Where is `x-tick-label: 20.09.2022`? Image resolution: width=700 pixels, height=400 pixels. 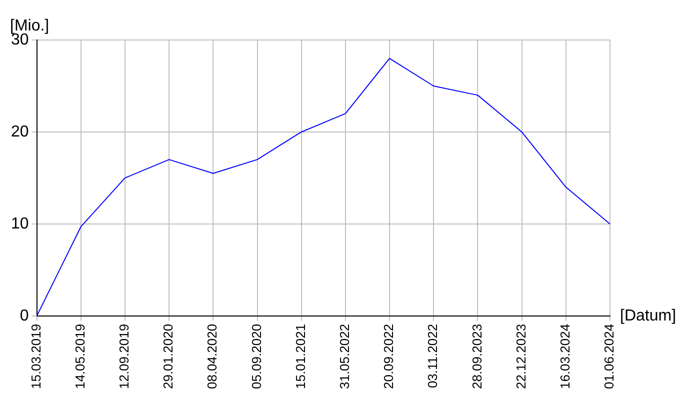 x-tick-label: 20.09.2022 is located at coordinates (388, 357).